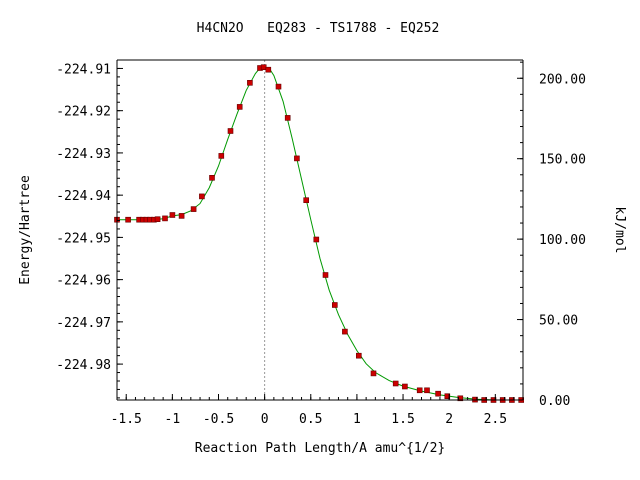  What do you see at coordinates (402, 419) in the screenshot?
I see `x-tick-label: 1.5` at bounding box center [402, 419].